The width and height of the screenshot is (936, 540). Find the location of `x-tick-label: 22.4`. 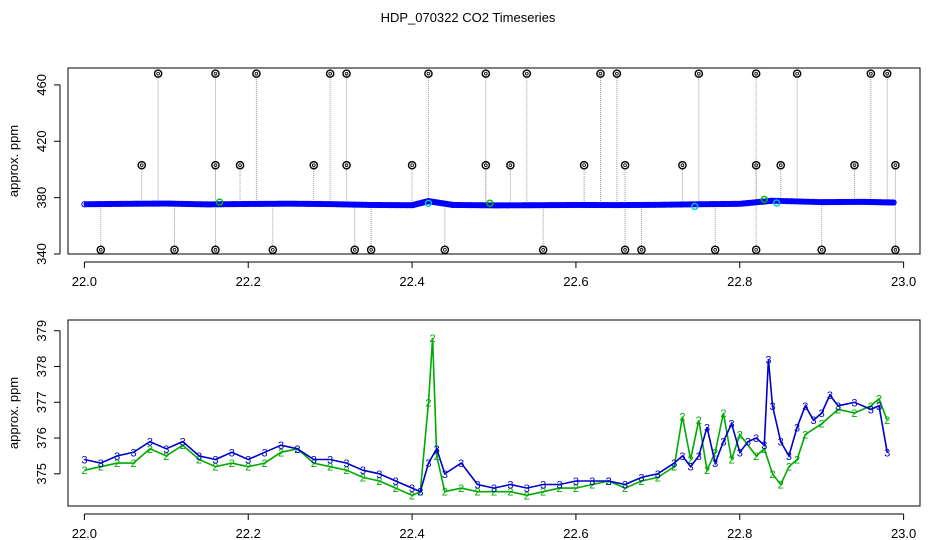

x-tick-label: 22.4 is located at coordinates (411, 281).